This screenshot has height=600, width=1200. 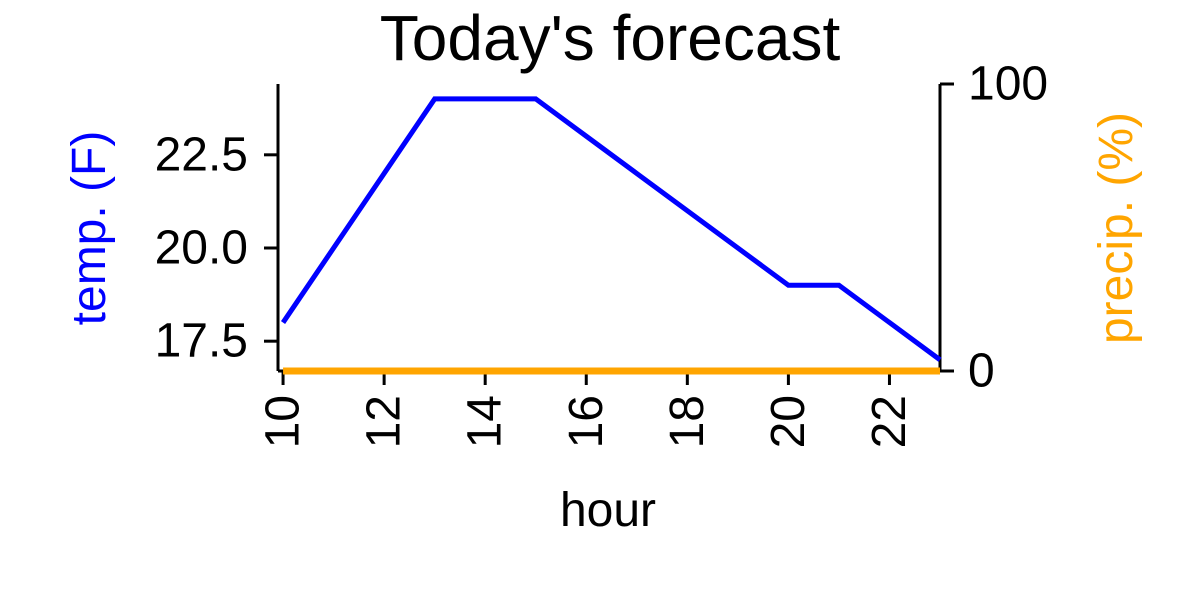 I want to click on y-right-tick-label: 0, so click(x=981, y=371).